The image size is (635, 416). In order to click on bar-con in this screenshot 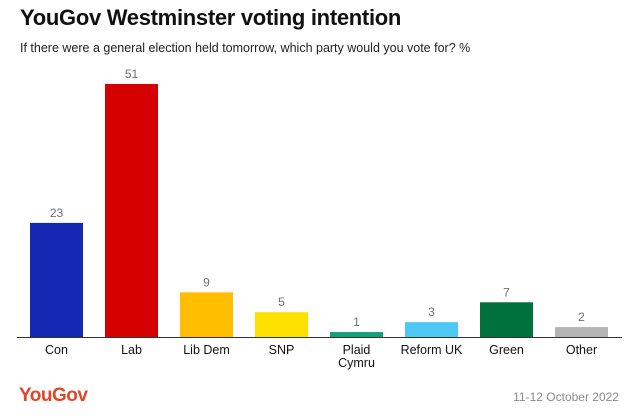, I will do `click(56, 279)`.